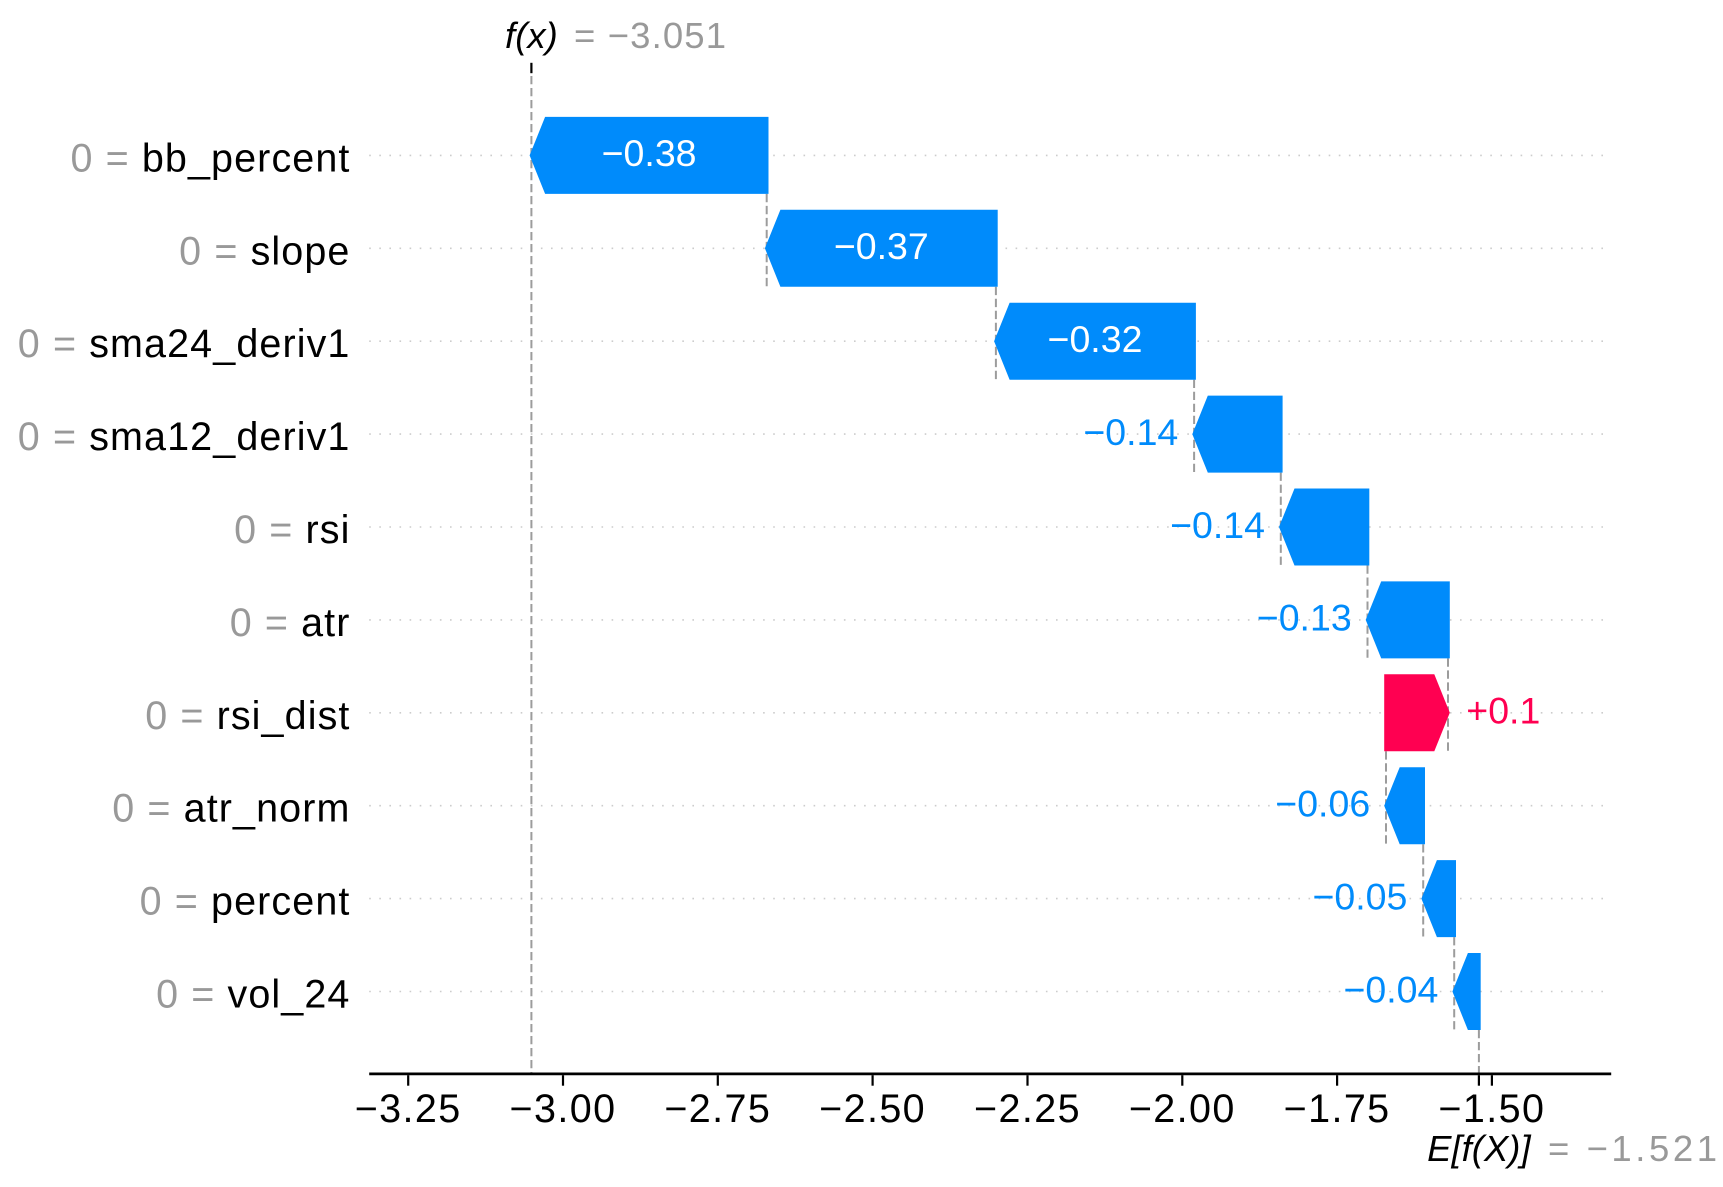 The height and width of the screenshot is (1187, 1723). Describe the element at coordinates (650, 35) in the screenshot. I see `svg-text: = −3.051` at that location.